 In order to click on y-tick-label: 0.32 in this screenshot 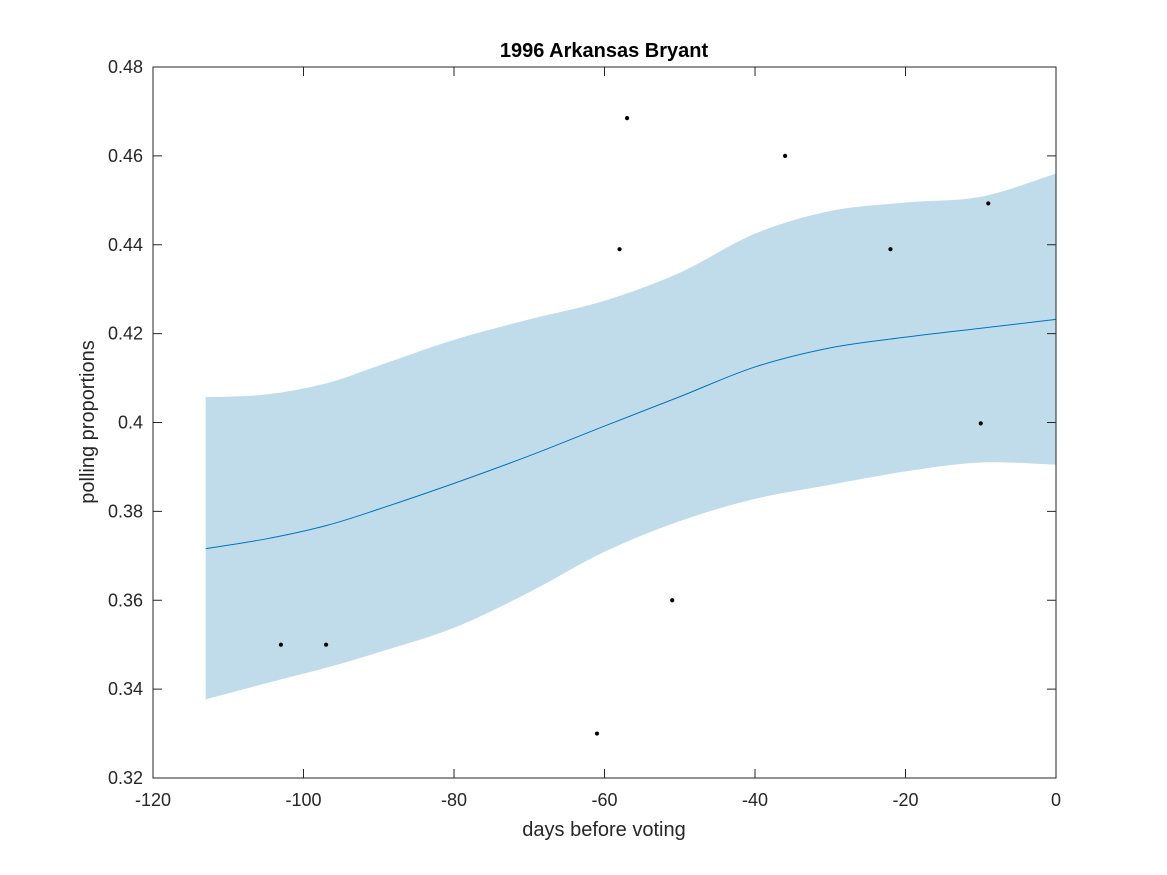, I will do `click(125, 778)`.